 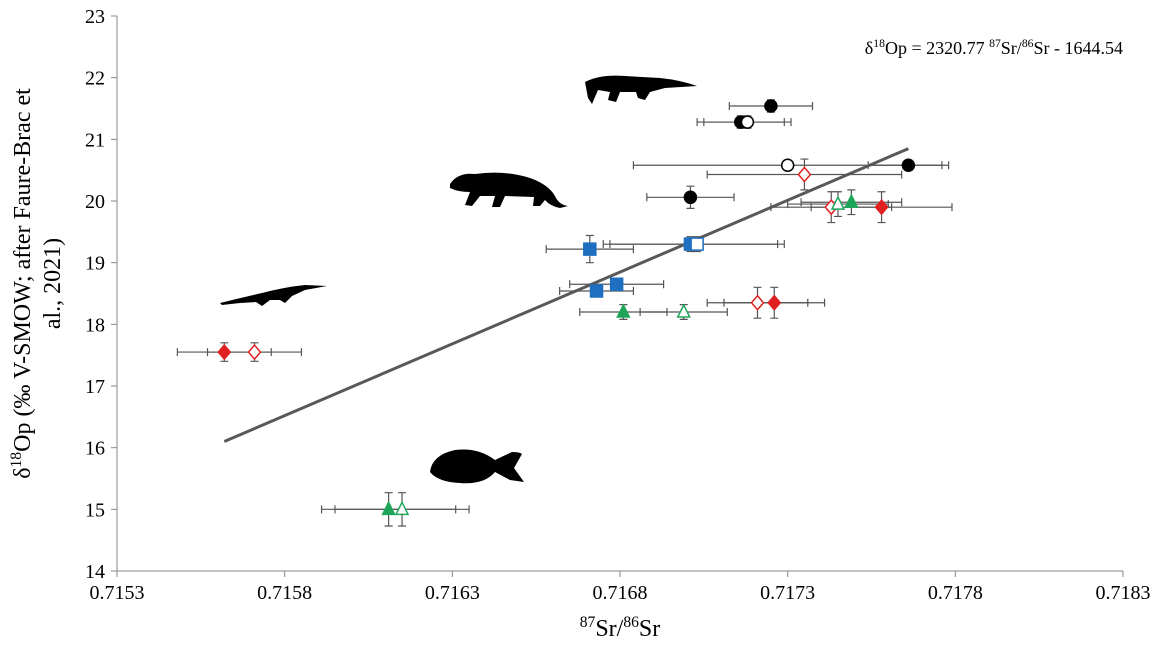 What do you see at coordinates (955, 593) in the screenshot?
I see `x-tick-label: 0.7178` at bounding box center [955, 593].